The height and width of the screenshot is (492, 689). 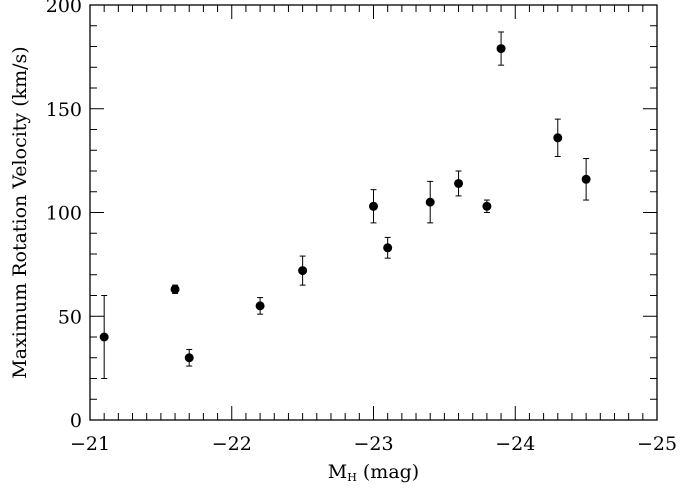 I want to click on x-tick-label: −23, so click(x=373, y=444).